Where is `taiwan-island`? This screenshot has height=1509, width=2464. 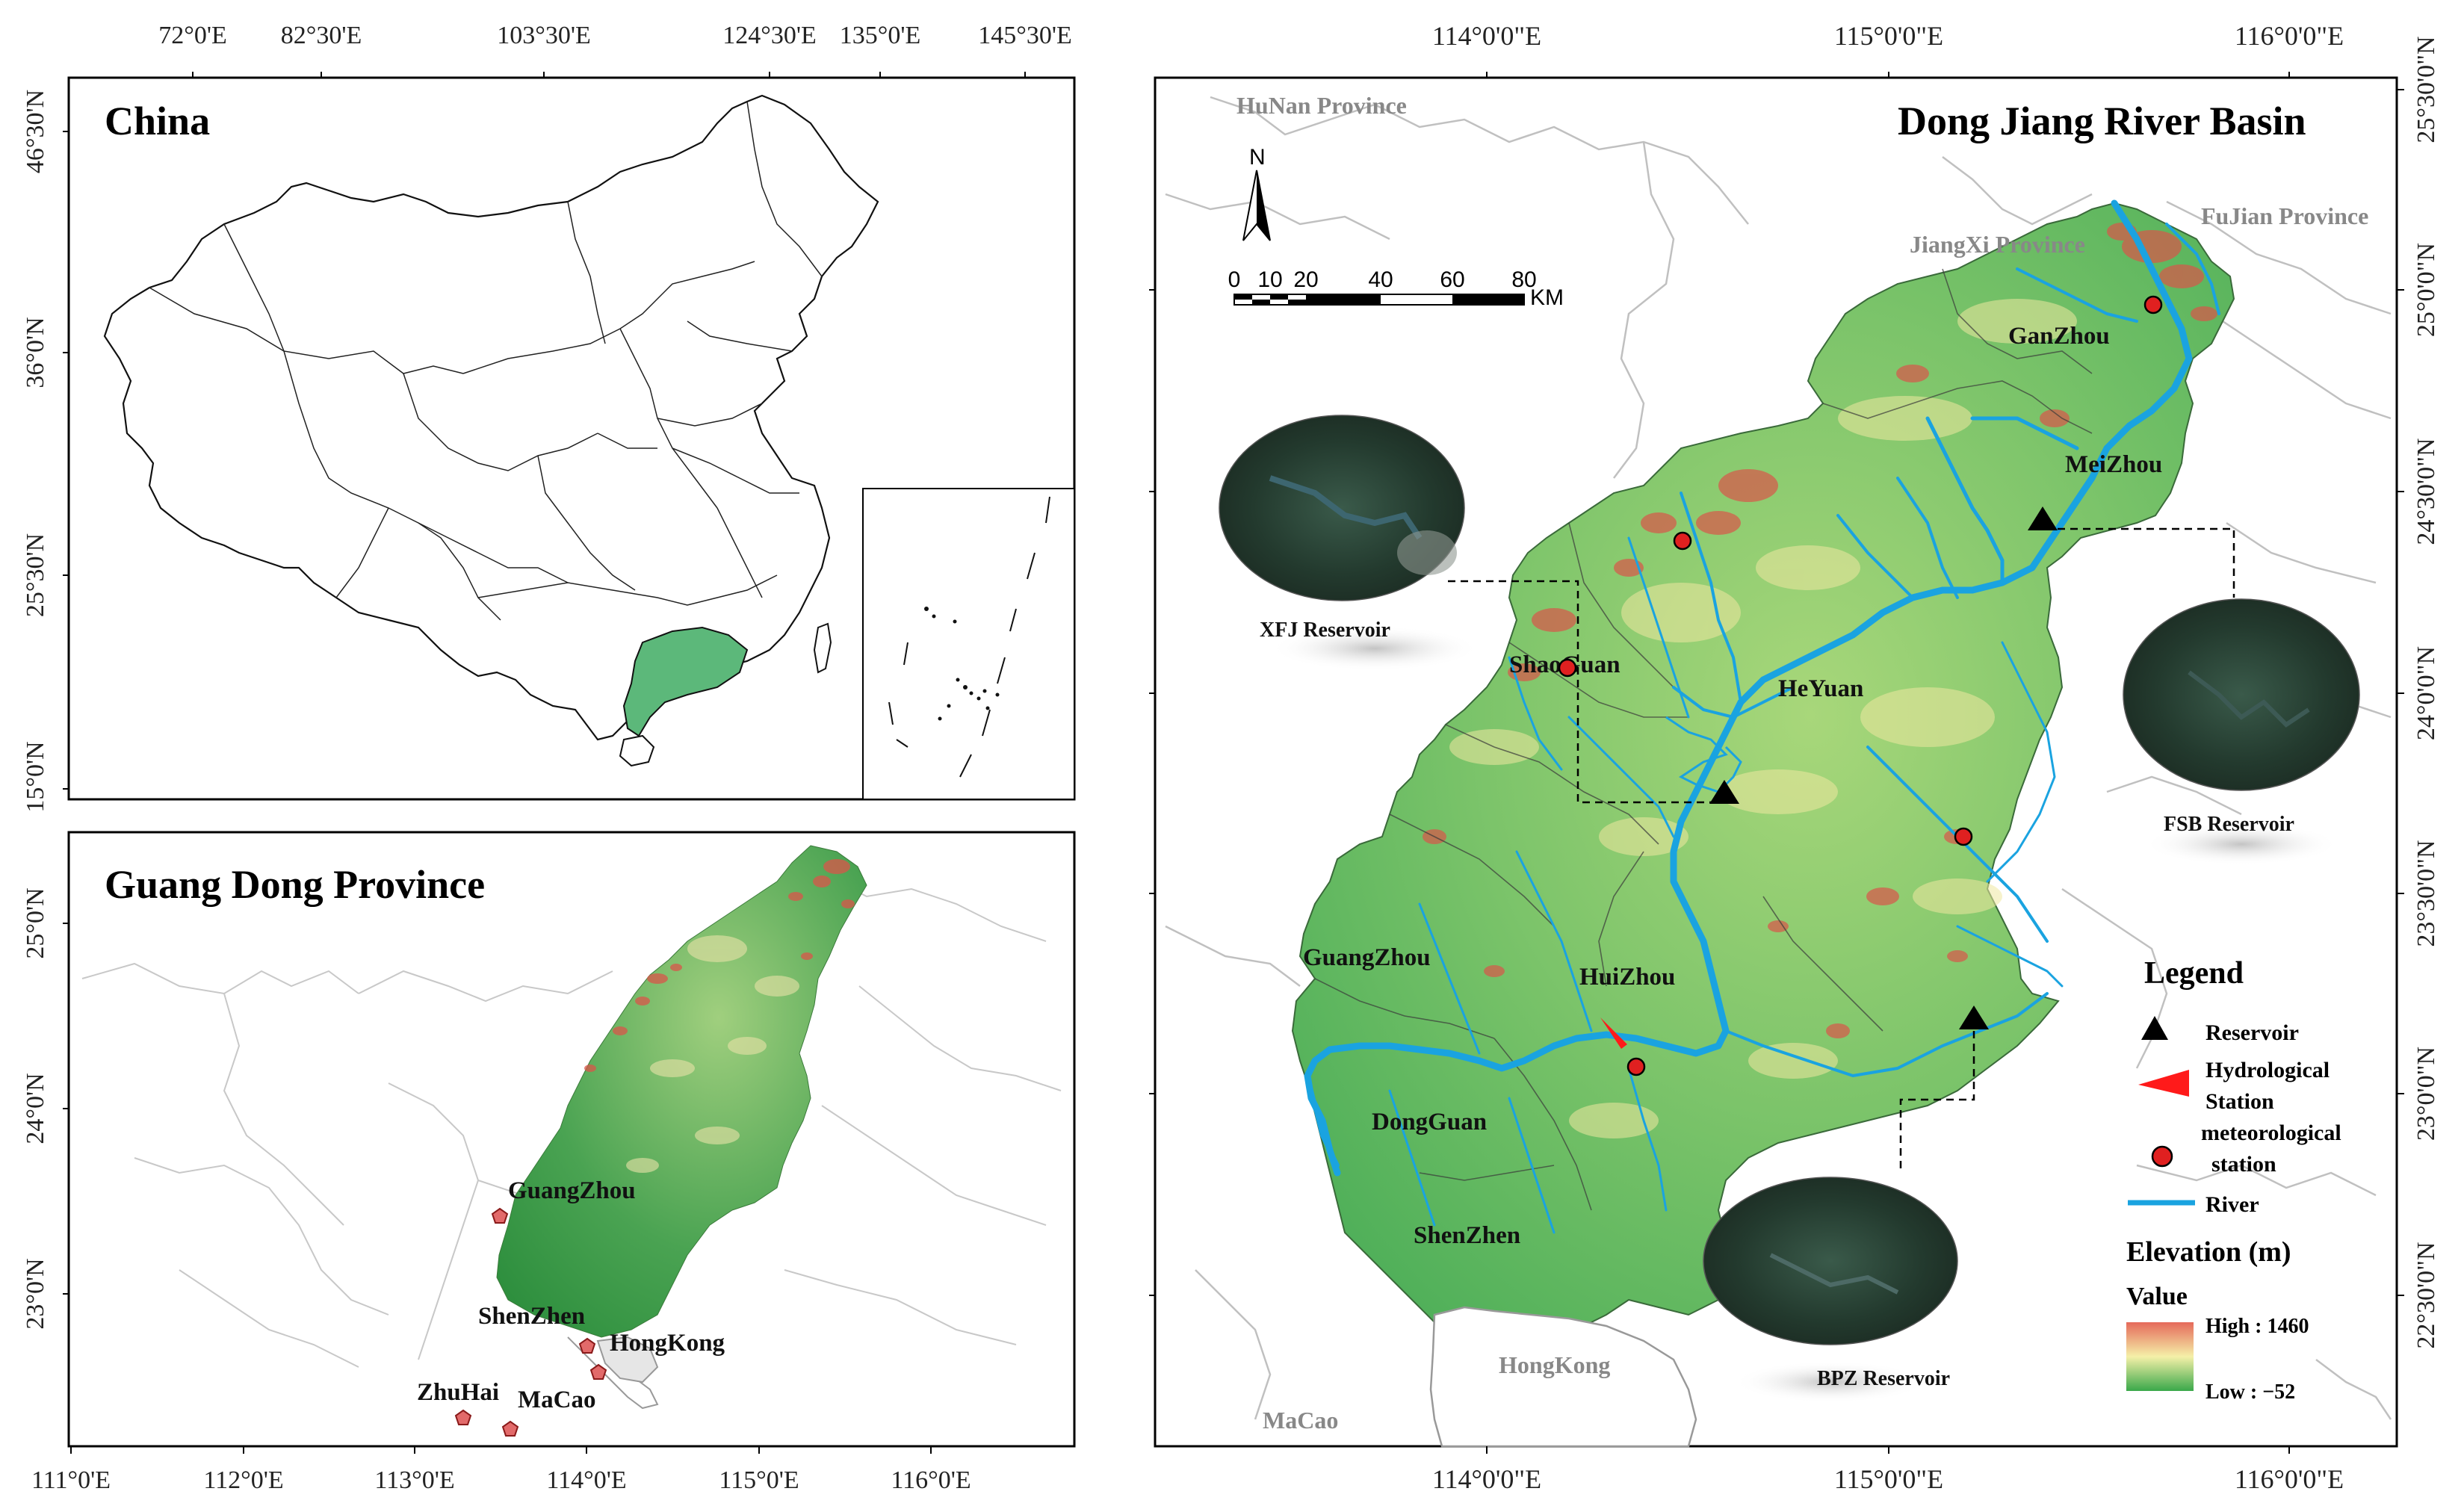
taiwan-island is located at coordinates (822, 648).